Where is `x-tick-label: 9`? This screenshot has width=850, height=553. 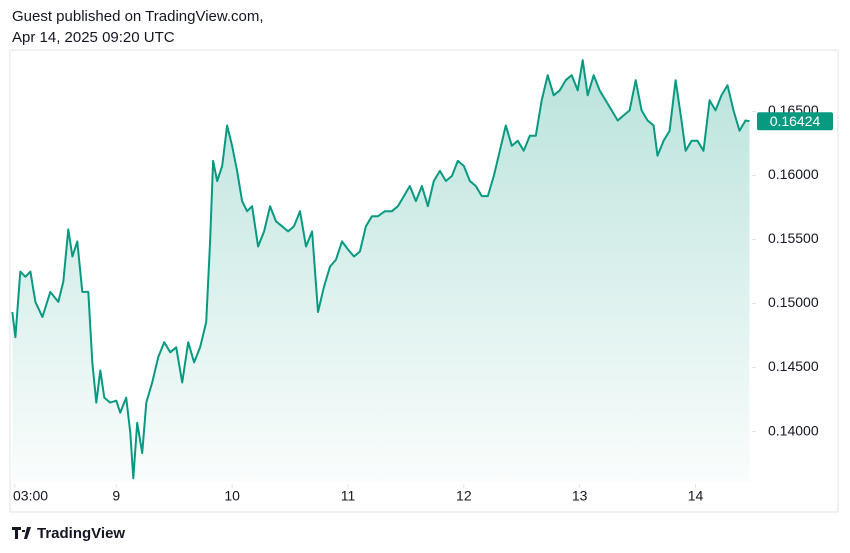
x-tick-label: 9 is located at coordinates (116, 496).